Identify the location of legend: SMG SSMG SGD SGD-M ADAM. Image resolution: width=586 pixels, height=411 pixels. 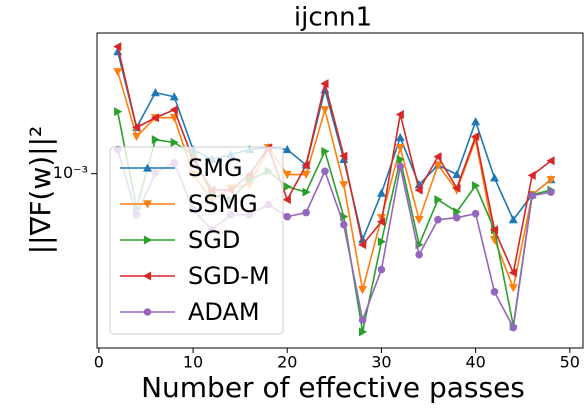
(196, 240).